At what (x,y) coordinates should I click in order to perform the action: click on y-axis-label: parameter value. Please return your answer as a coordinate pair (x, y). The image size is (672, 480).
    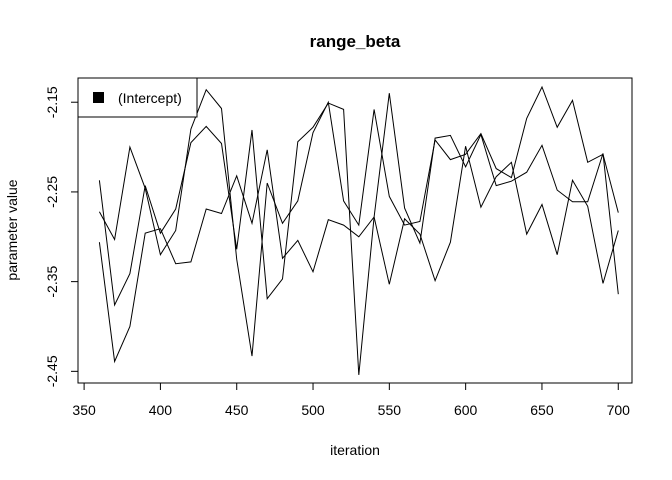
    Looking at the image, I should click on (12, 229).